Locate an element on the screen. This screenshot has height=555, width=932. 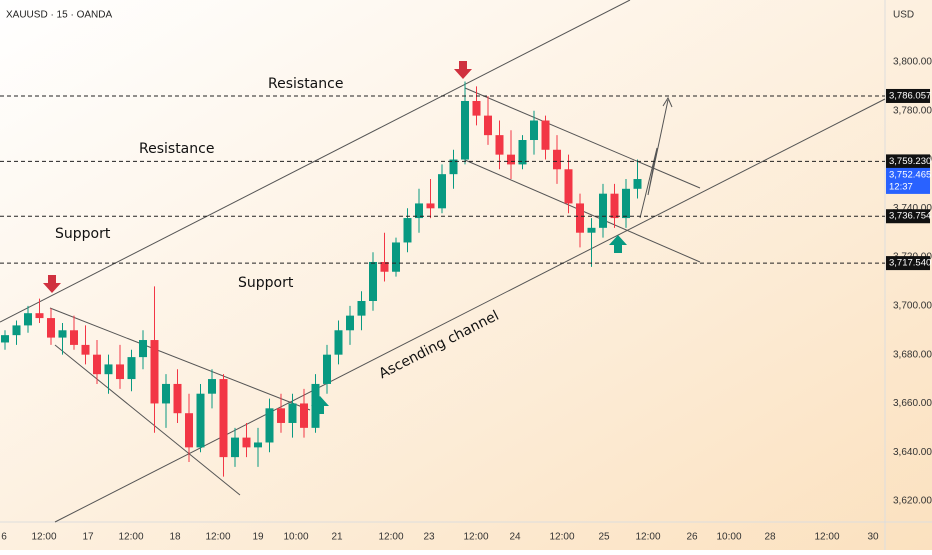
y-tick-label: 3,680.000 is located at coordinates (912, 354).